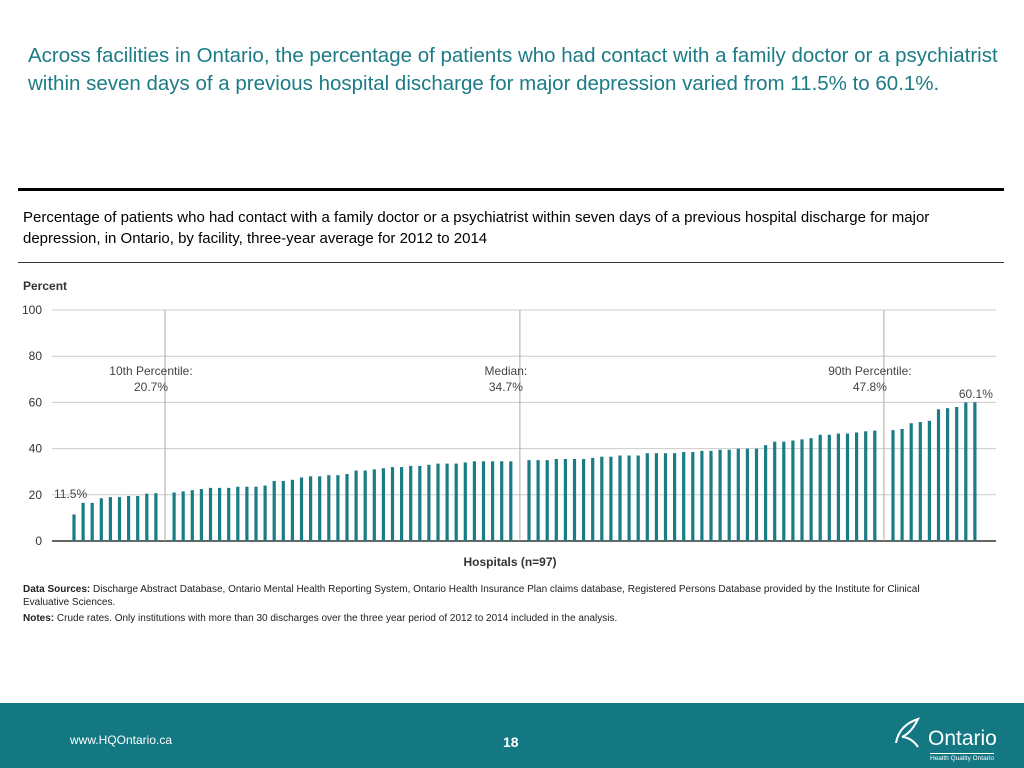 The width and height of the screenshot is (1024, 768). I want to click on reference-label: 90th Percentile:, so click(869, 371).